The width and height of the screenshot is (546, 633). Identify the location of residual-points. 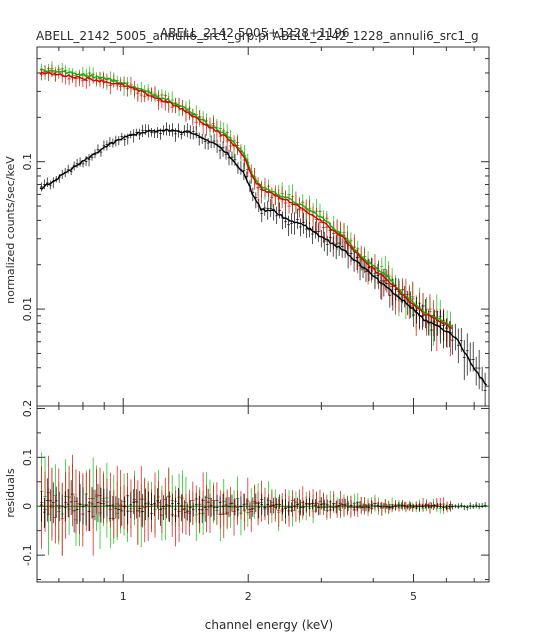
(263, 504).